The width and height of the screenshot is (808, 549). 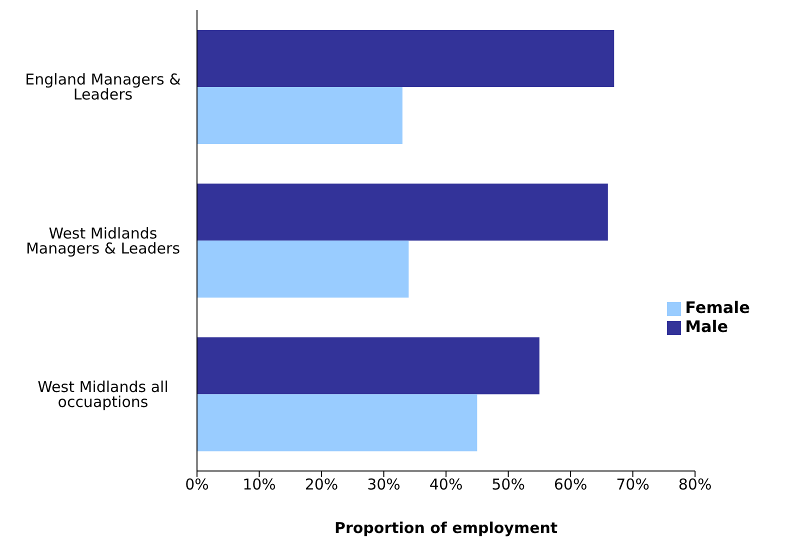 I want to click on x-tick-label: 70%, so click(x=633, y=485).